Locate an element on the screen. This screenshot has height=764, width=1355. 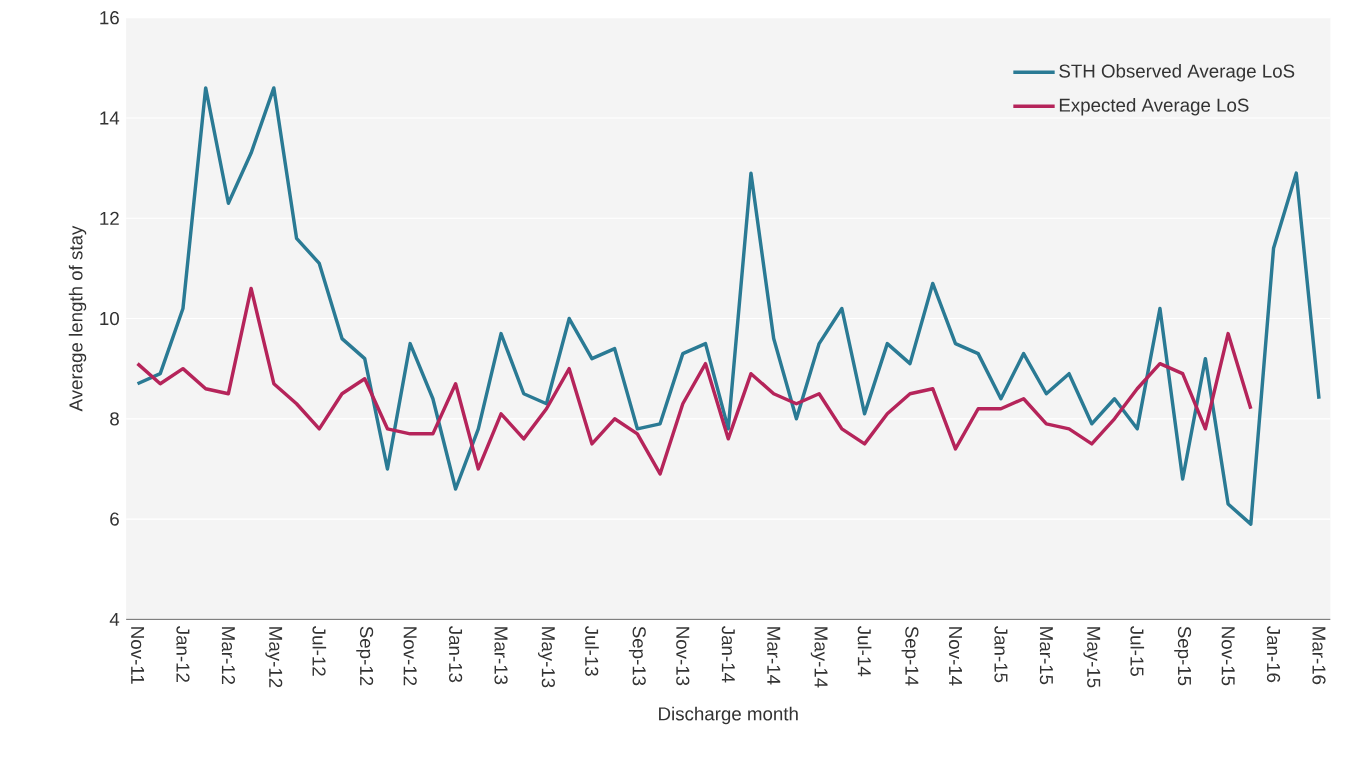
x-tick-label: May-12 is located at coordinates (274, 657).